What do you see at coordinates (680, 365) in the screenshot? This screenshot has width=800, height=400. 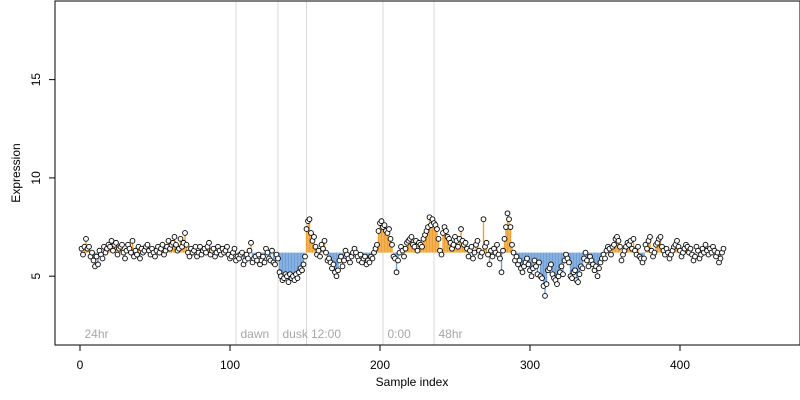 I see `x-tick-label: 400` at bounding box center [680, 365].